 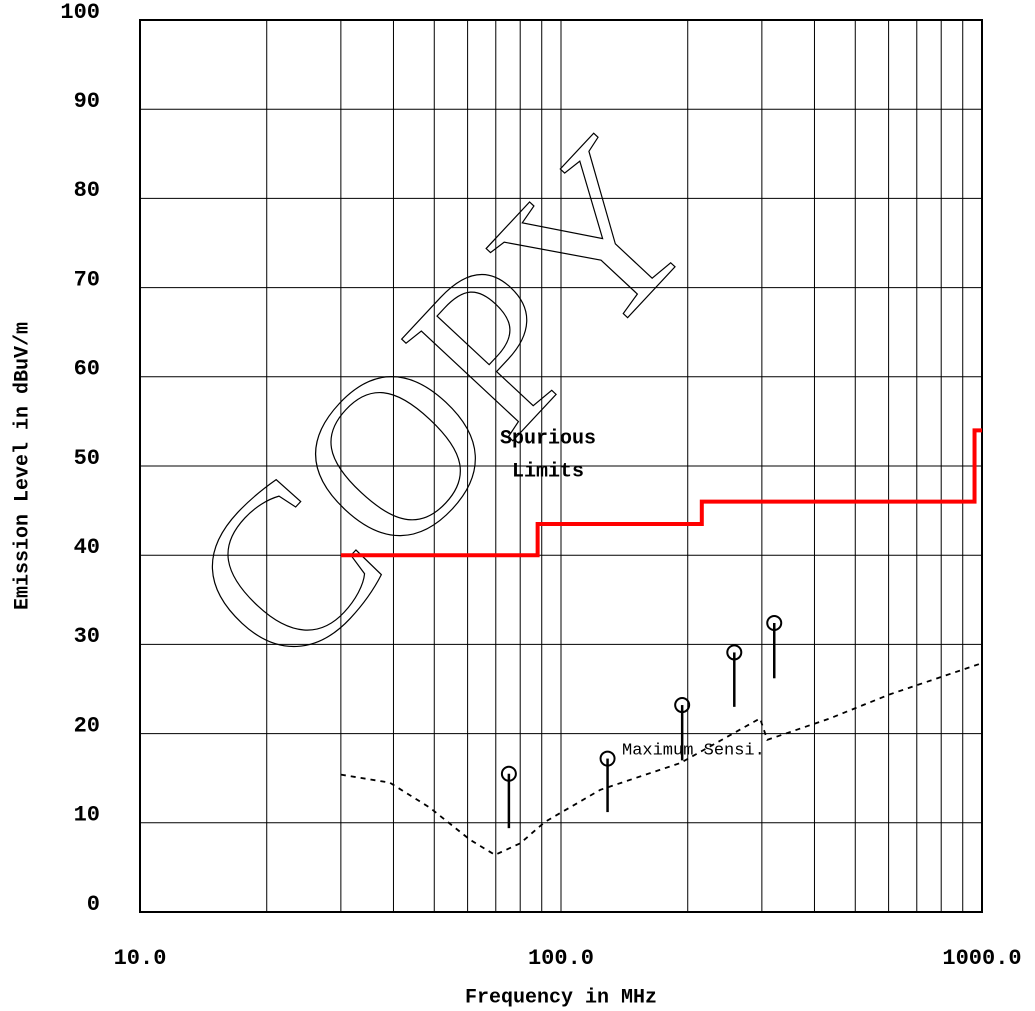 I want to click on x-tick-label: 100.0, so click(x=561, y=958).